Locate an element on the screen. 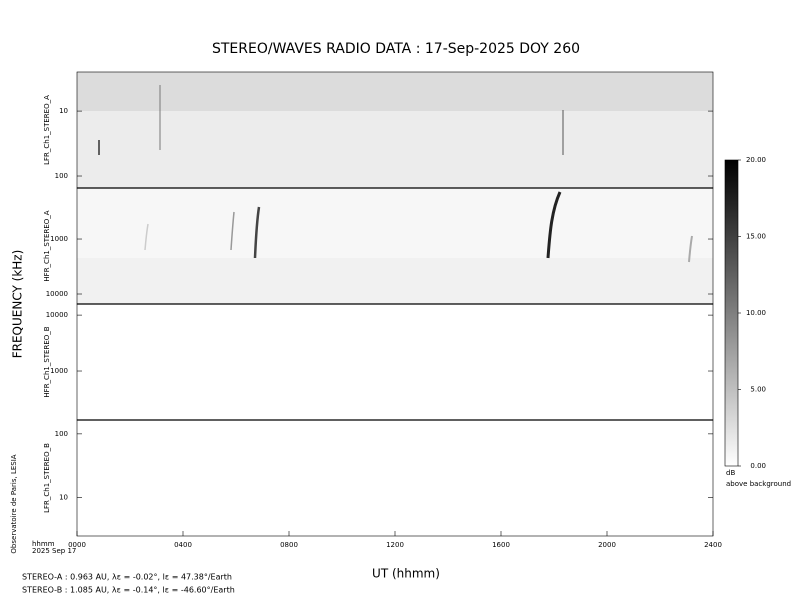 The width and height of the screenshot is (792, 616). x-tick-label: 2400 is located at coordinates (713, 545).